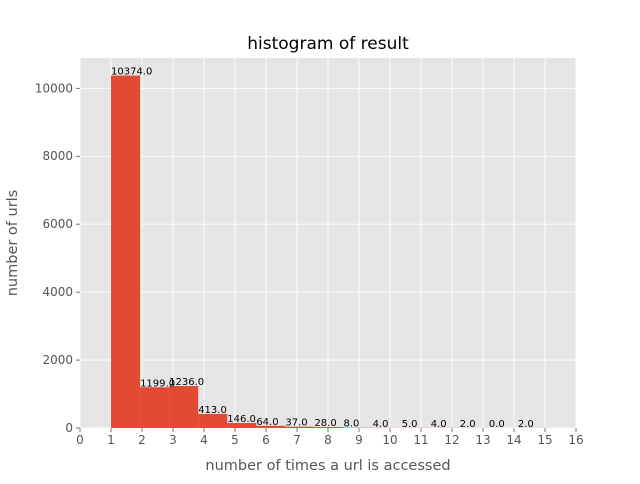 The width and height of the screenshot is (640, 484). I want to click on x-tick-label: 1, so click(111, 440).